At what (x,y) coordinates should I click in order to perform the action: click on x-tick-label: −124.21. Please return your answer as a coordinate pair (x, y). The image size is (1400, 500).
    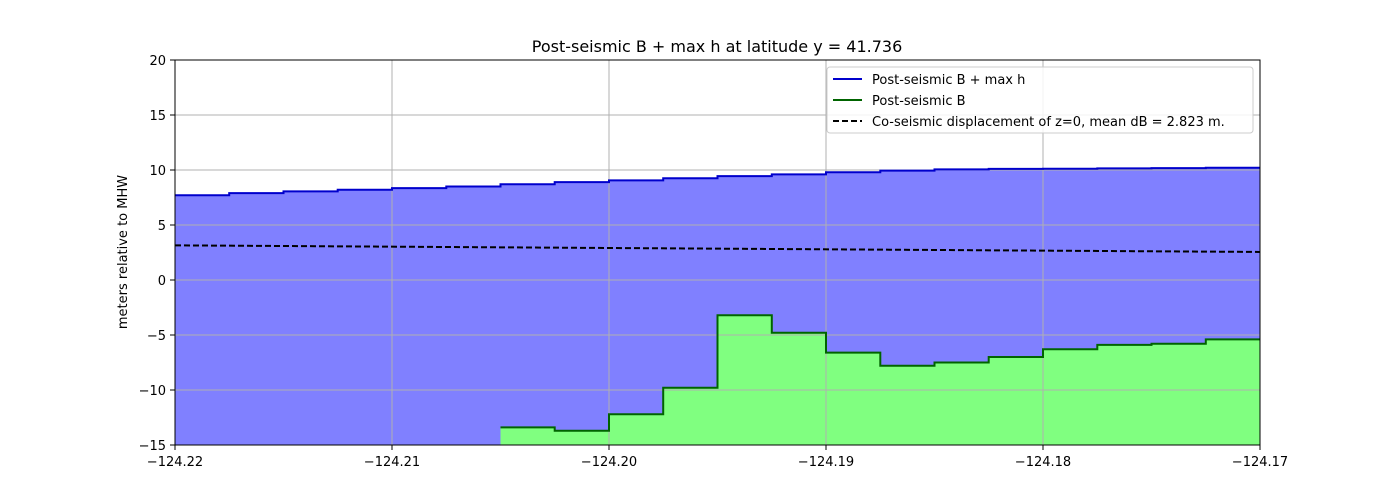
    Looking at the image, I should click on (392, 462).